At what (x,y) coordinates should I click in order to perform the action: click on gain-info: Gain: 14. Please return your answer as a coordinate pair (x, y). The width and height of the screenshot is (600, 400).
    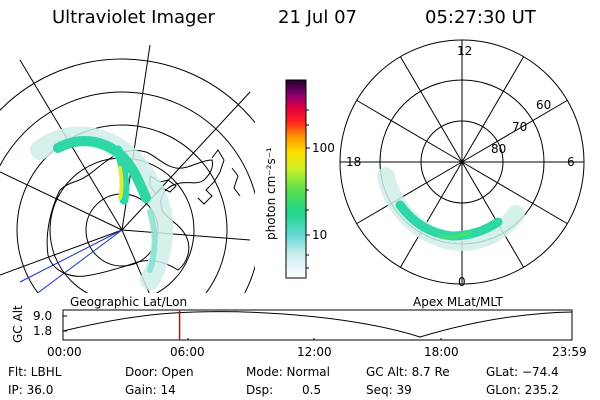
    Looking at the image, I should click on (150, 390).